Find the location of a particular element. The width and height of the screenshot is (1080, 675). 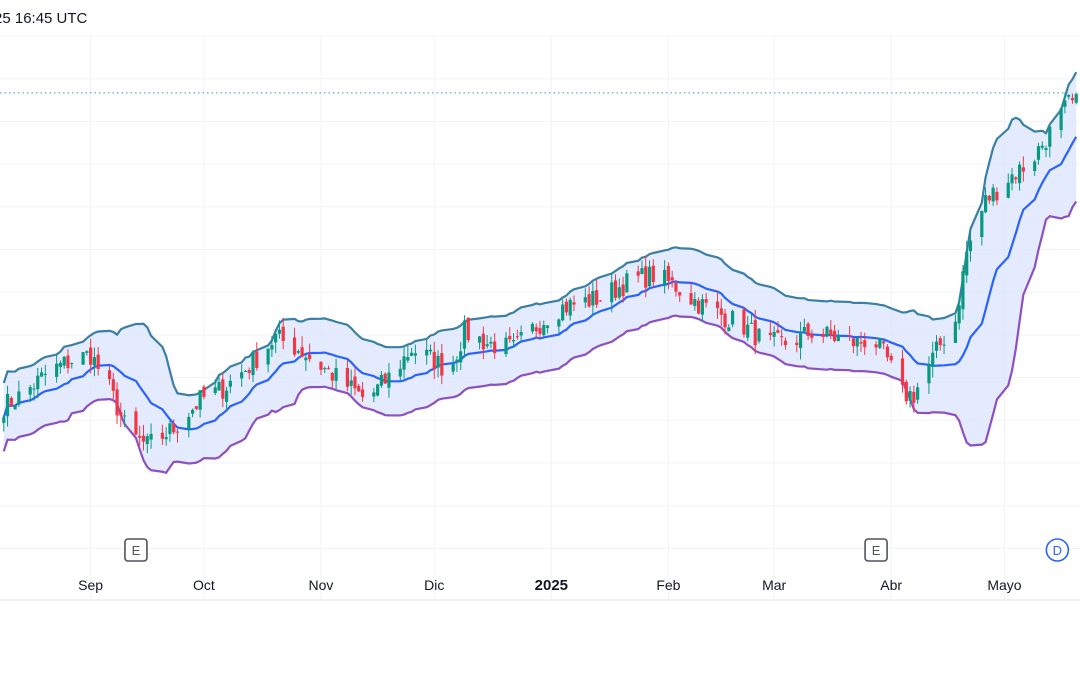

dividend-marker is located at coordinates (1057, 550).